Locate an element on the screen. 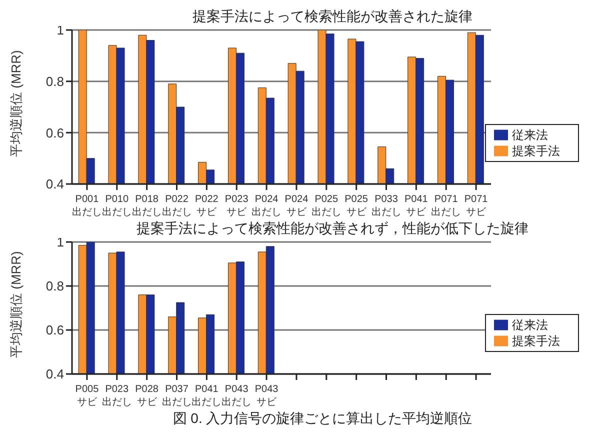  x-tick-label: P025 出だし is located at coordinates (326, 206).